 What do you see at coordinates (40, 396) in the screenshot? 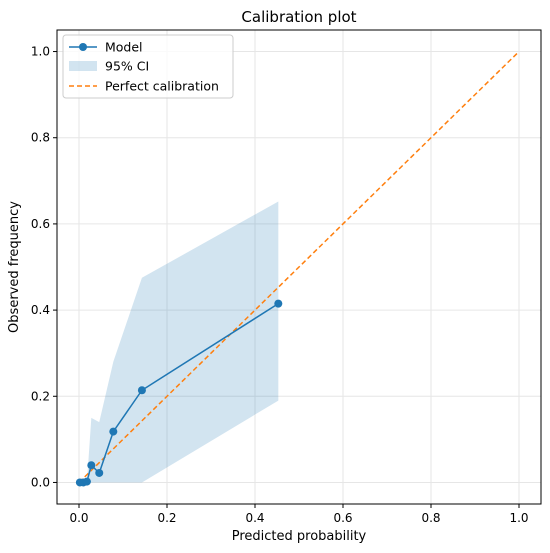
I see `y-tick-label: 0.2` at bounding box center [40, 396].